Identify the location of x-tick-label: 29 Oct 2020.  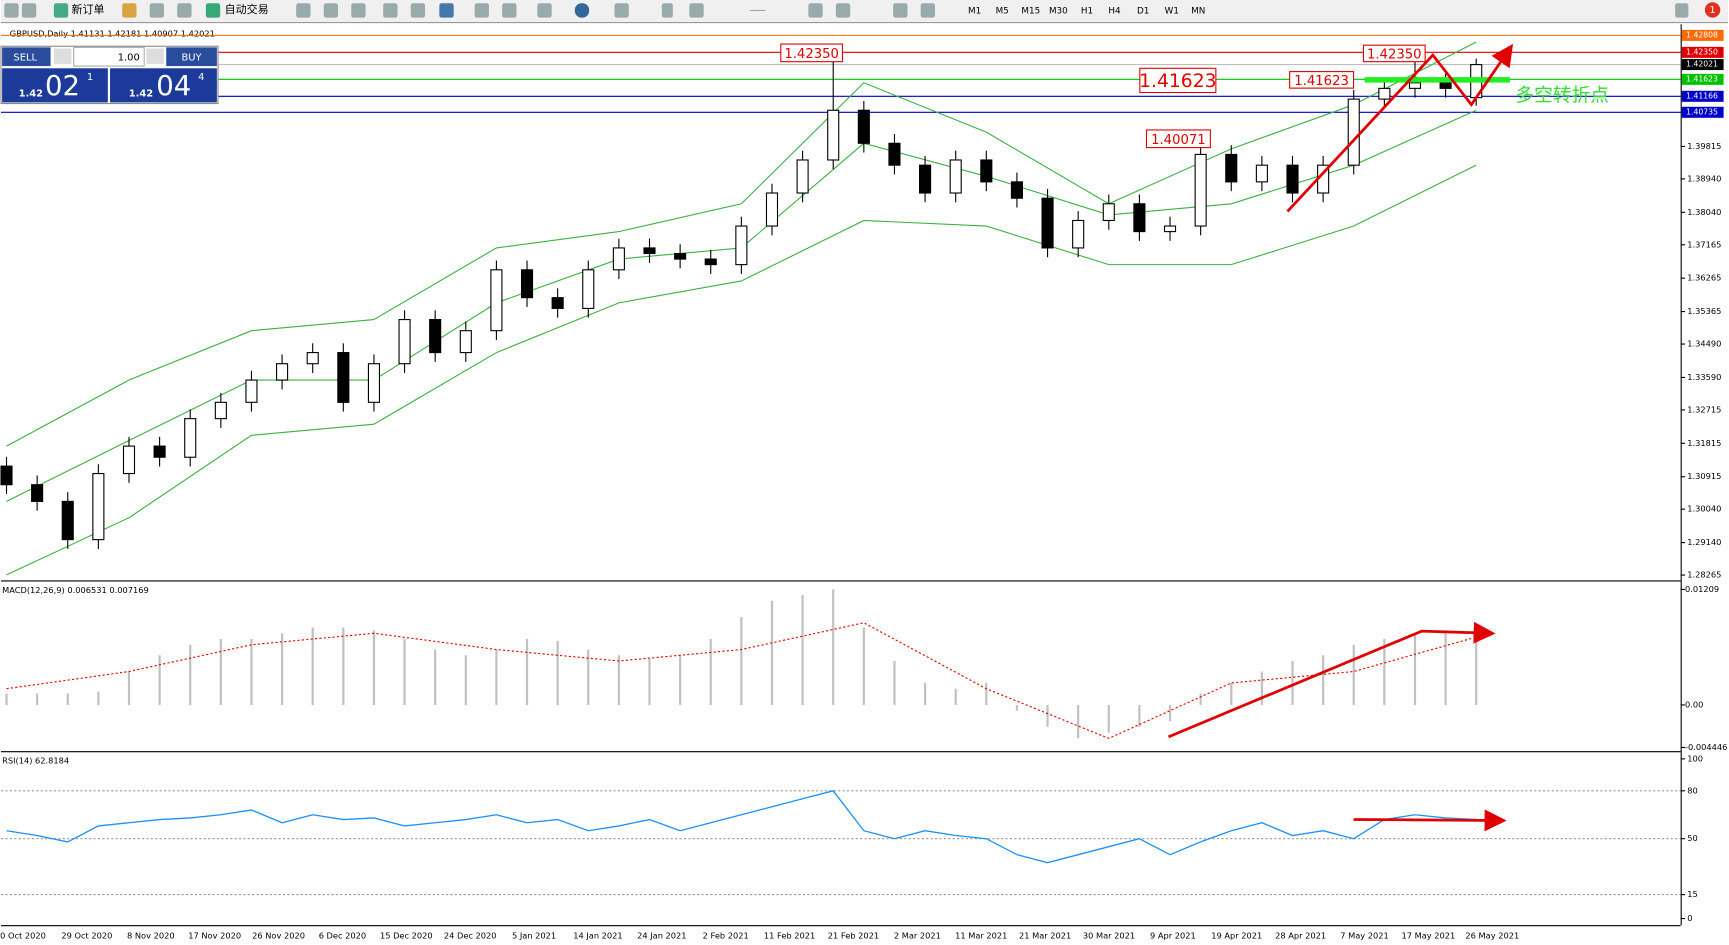
(86, 936).